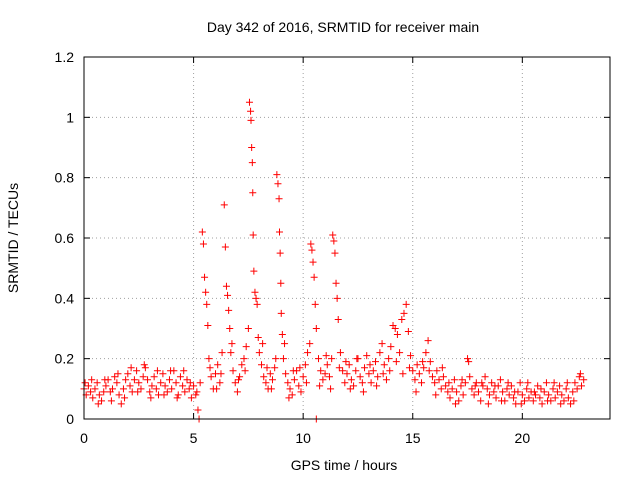 This screenshot has width=640, height=480. Describe the element at coordinates (523, 438) in the screenshot. I see `x-tick-label: 20` at that location.